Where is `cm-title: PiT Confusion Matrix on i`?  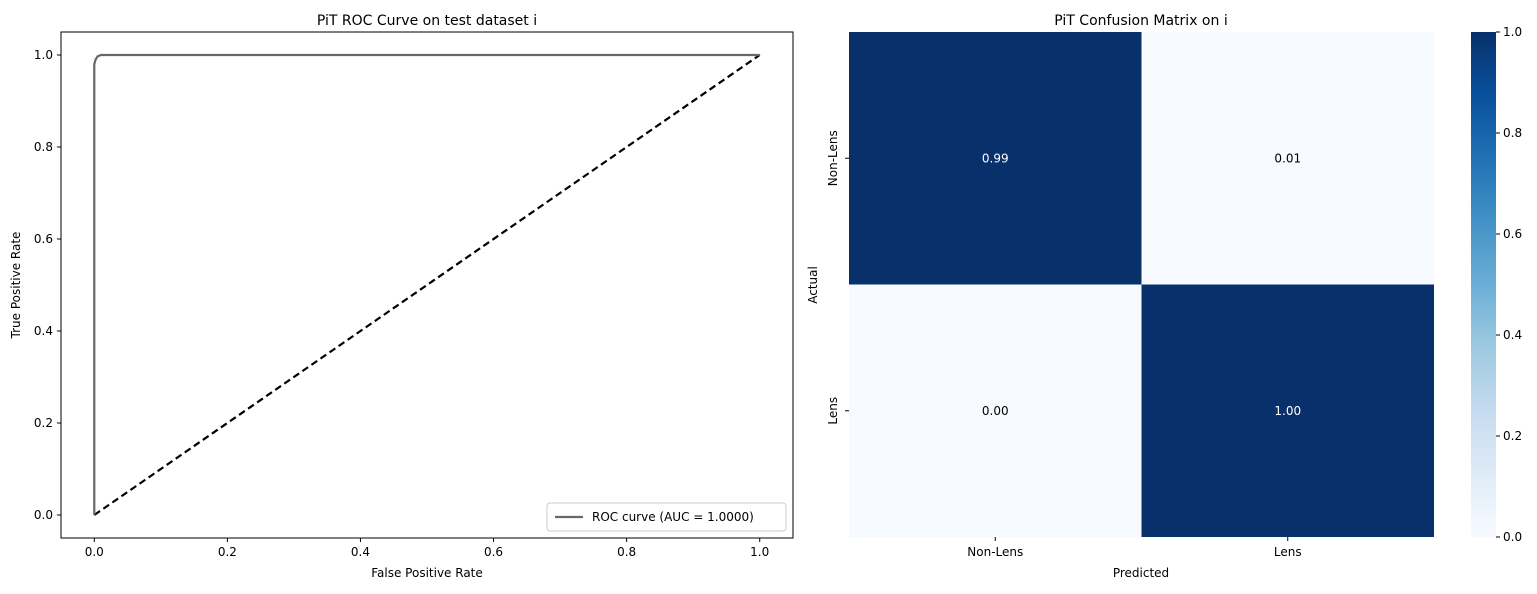 cm-title: PiT Confusion Matrix on i is located at coordinates (1140, 21).